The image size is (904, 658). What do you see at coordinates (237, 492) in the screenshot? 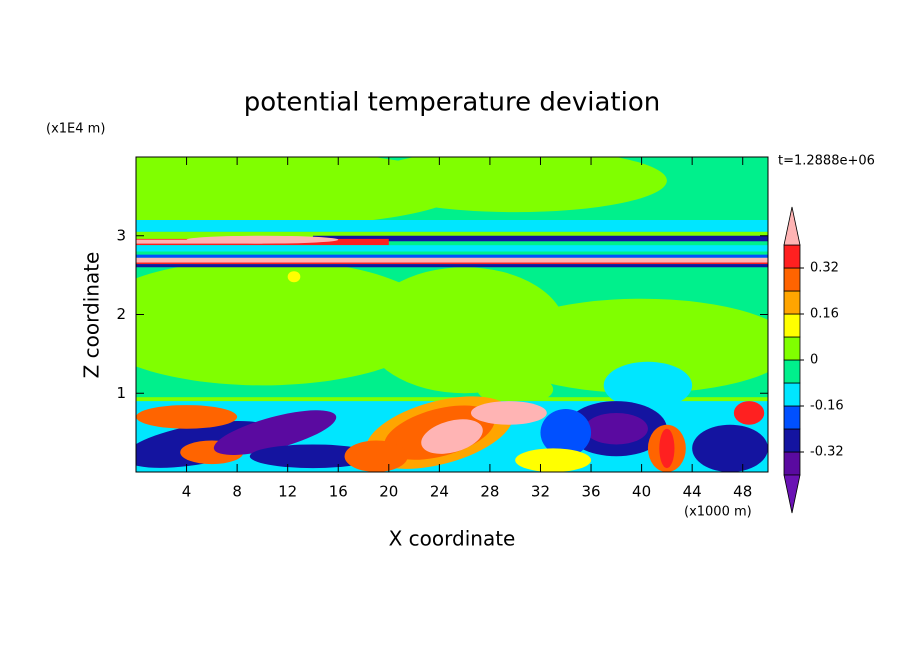
I see `x-tick-label: 8` at bounding box center [237, 492].